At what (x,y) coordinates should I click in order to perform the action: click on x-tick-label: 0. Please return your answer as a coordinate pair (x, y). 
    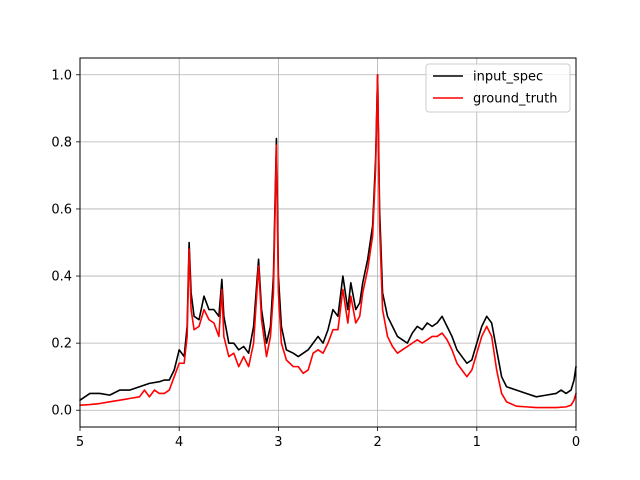
    Looking at the image, I should click on (576, 442).